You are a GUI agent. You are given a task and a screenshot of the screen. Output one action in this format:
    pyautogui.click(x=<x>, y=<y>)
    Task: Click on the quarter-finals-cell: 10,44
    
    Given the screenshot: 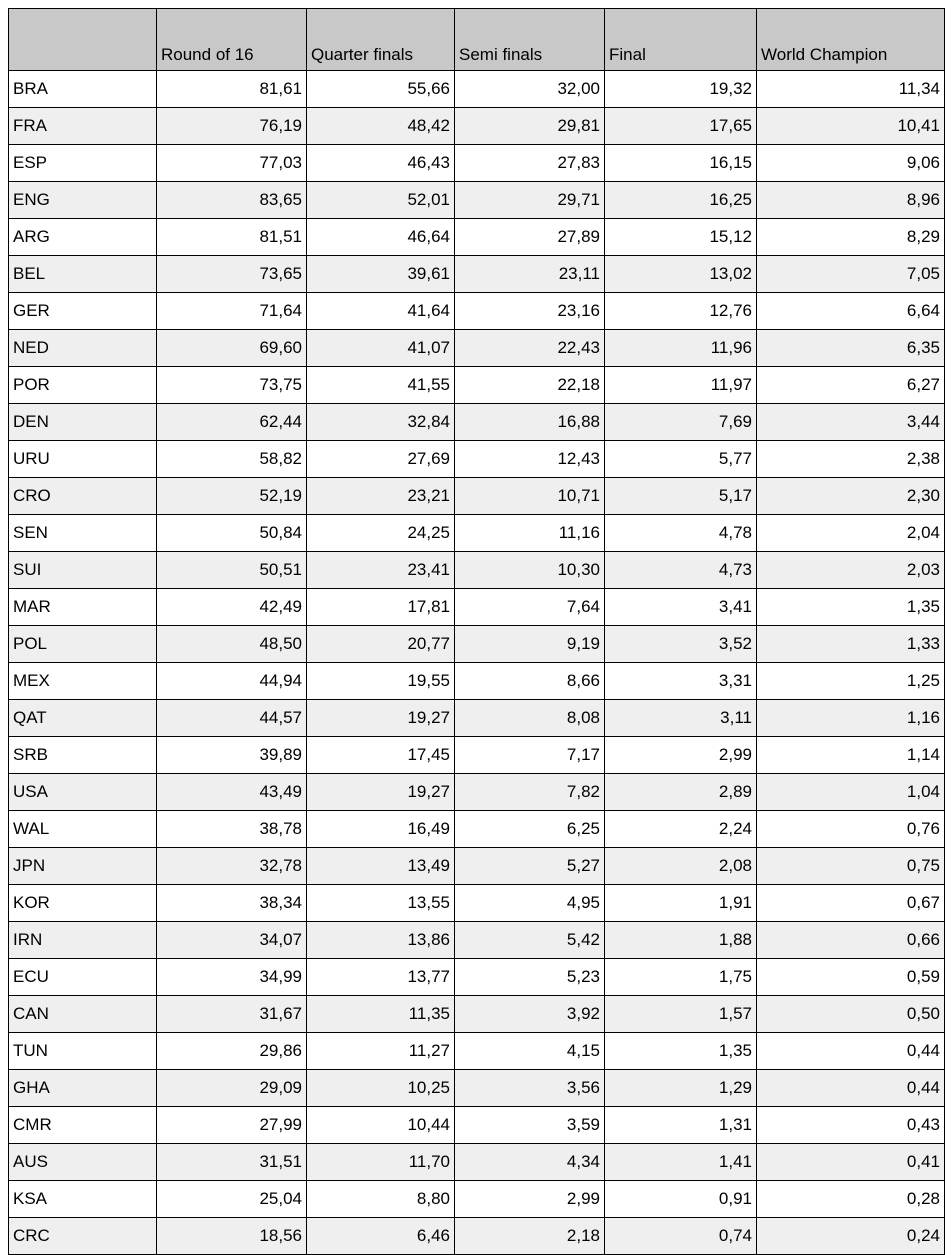 What is the action you would take?
    pyautogui.click(x=380, y=1125)
    